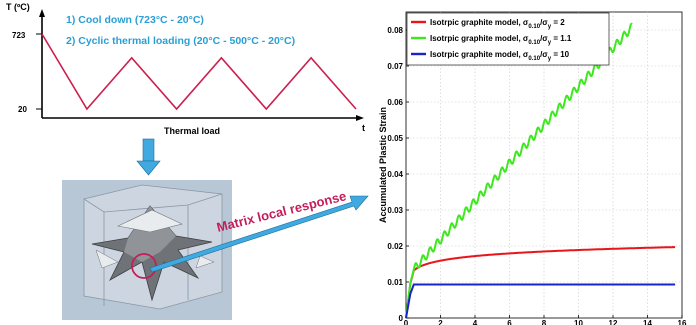 Image resolution: width=696 pixels, height=325 pixels. What do you see at coordinates (19, 35) in the screenshot?
I see `temperature-tick-723: 723` at bounding box center [19, 35].